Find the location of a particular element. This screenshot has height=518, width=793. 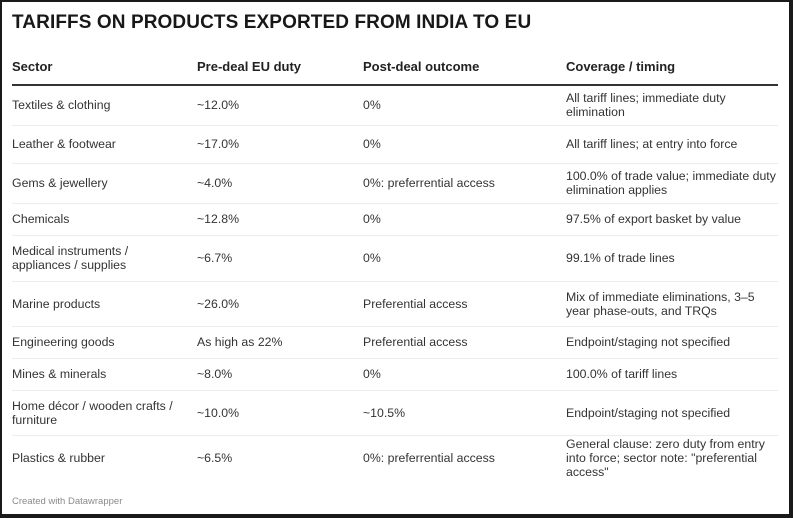

cell-sector: Textiles & clothing is located at coordinates (104, 105).